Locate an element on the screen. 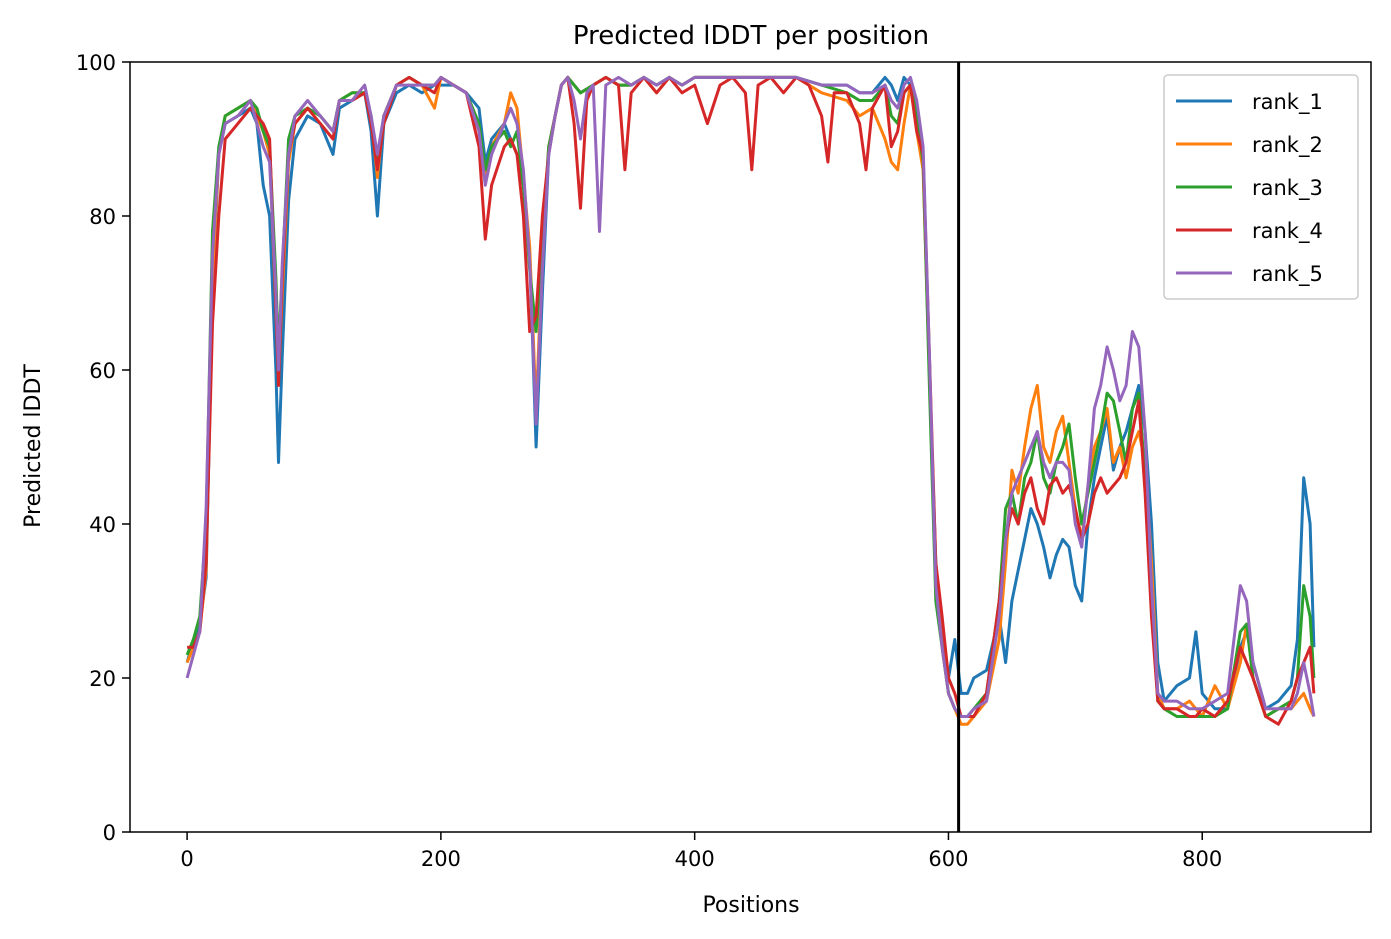 The height and width of the screenshot is (939, 1391). x-tick-label: 0 is located at coordinates (186, 859).